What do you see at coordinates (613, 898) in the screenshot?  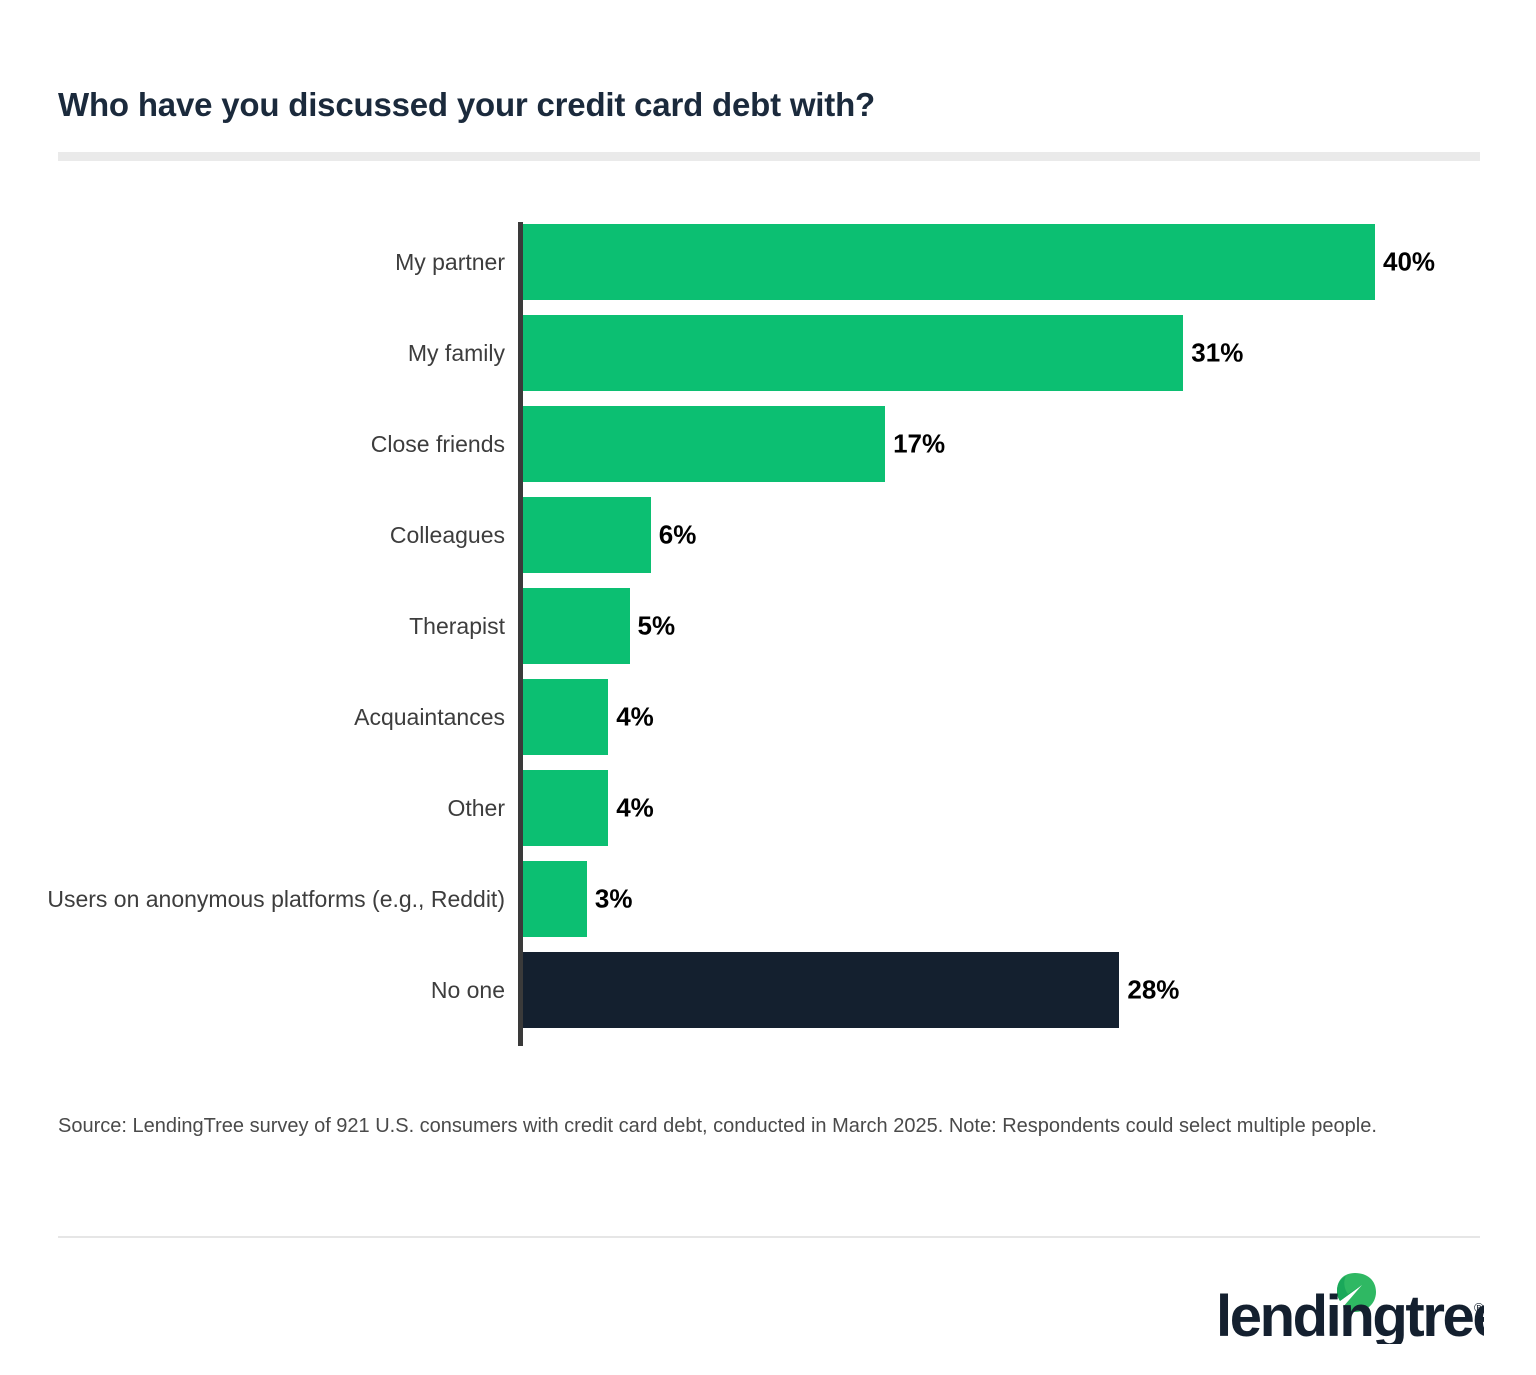 I see `bar-value-label: 3%` at bounding box center [613, 898].